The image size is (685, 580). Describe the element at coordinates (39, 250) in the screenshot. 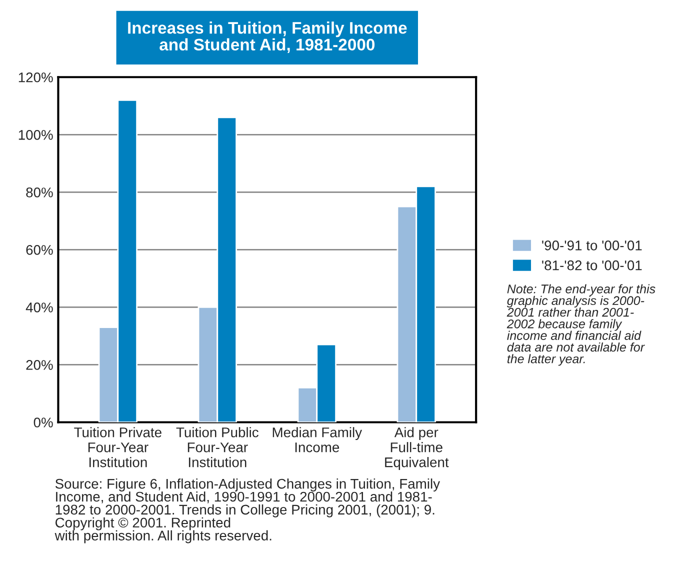

I see `y-tick-label: 60%` at that location.